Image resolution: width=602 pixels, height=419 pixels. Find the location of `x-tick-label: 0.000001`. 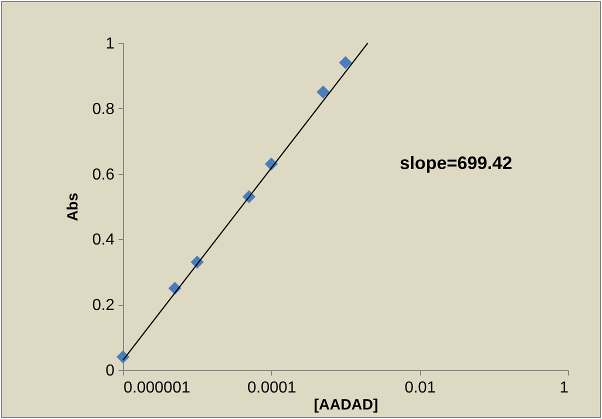

x-tick-label: 0.000001 is located at coordinates (157, 388).